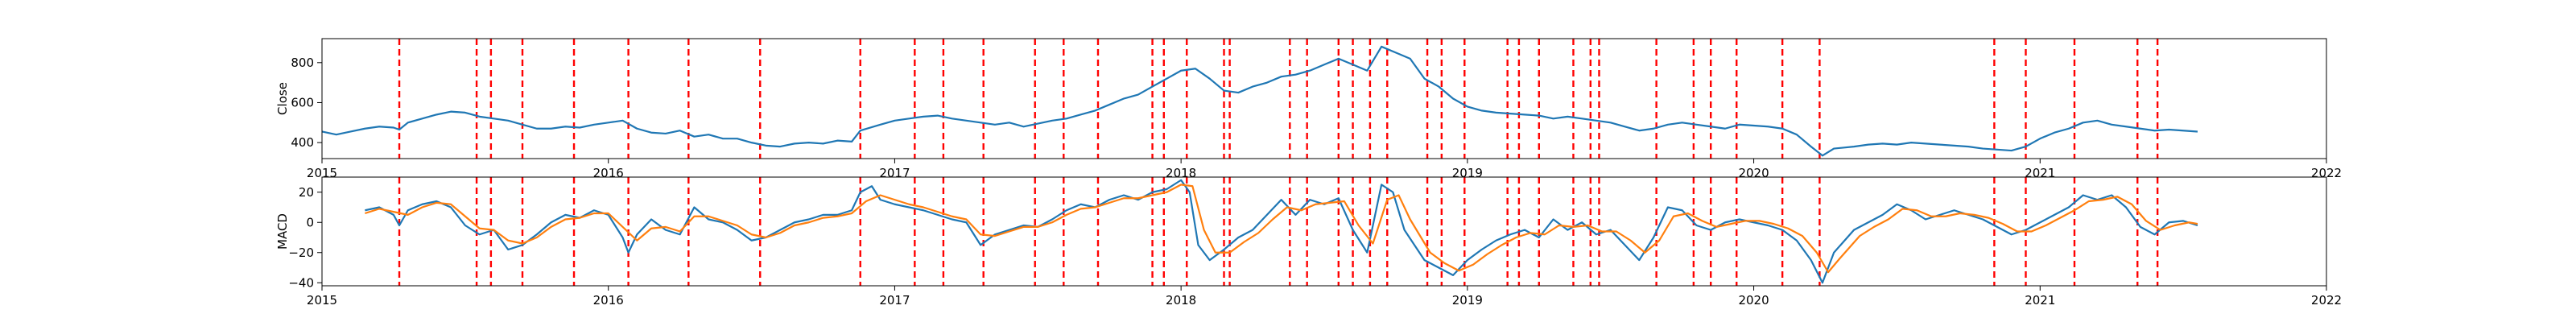  I want to click on macd-y-tick-label: −40, so click(301, 282).